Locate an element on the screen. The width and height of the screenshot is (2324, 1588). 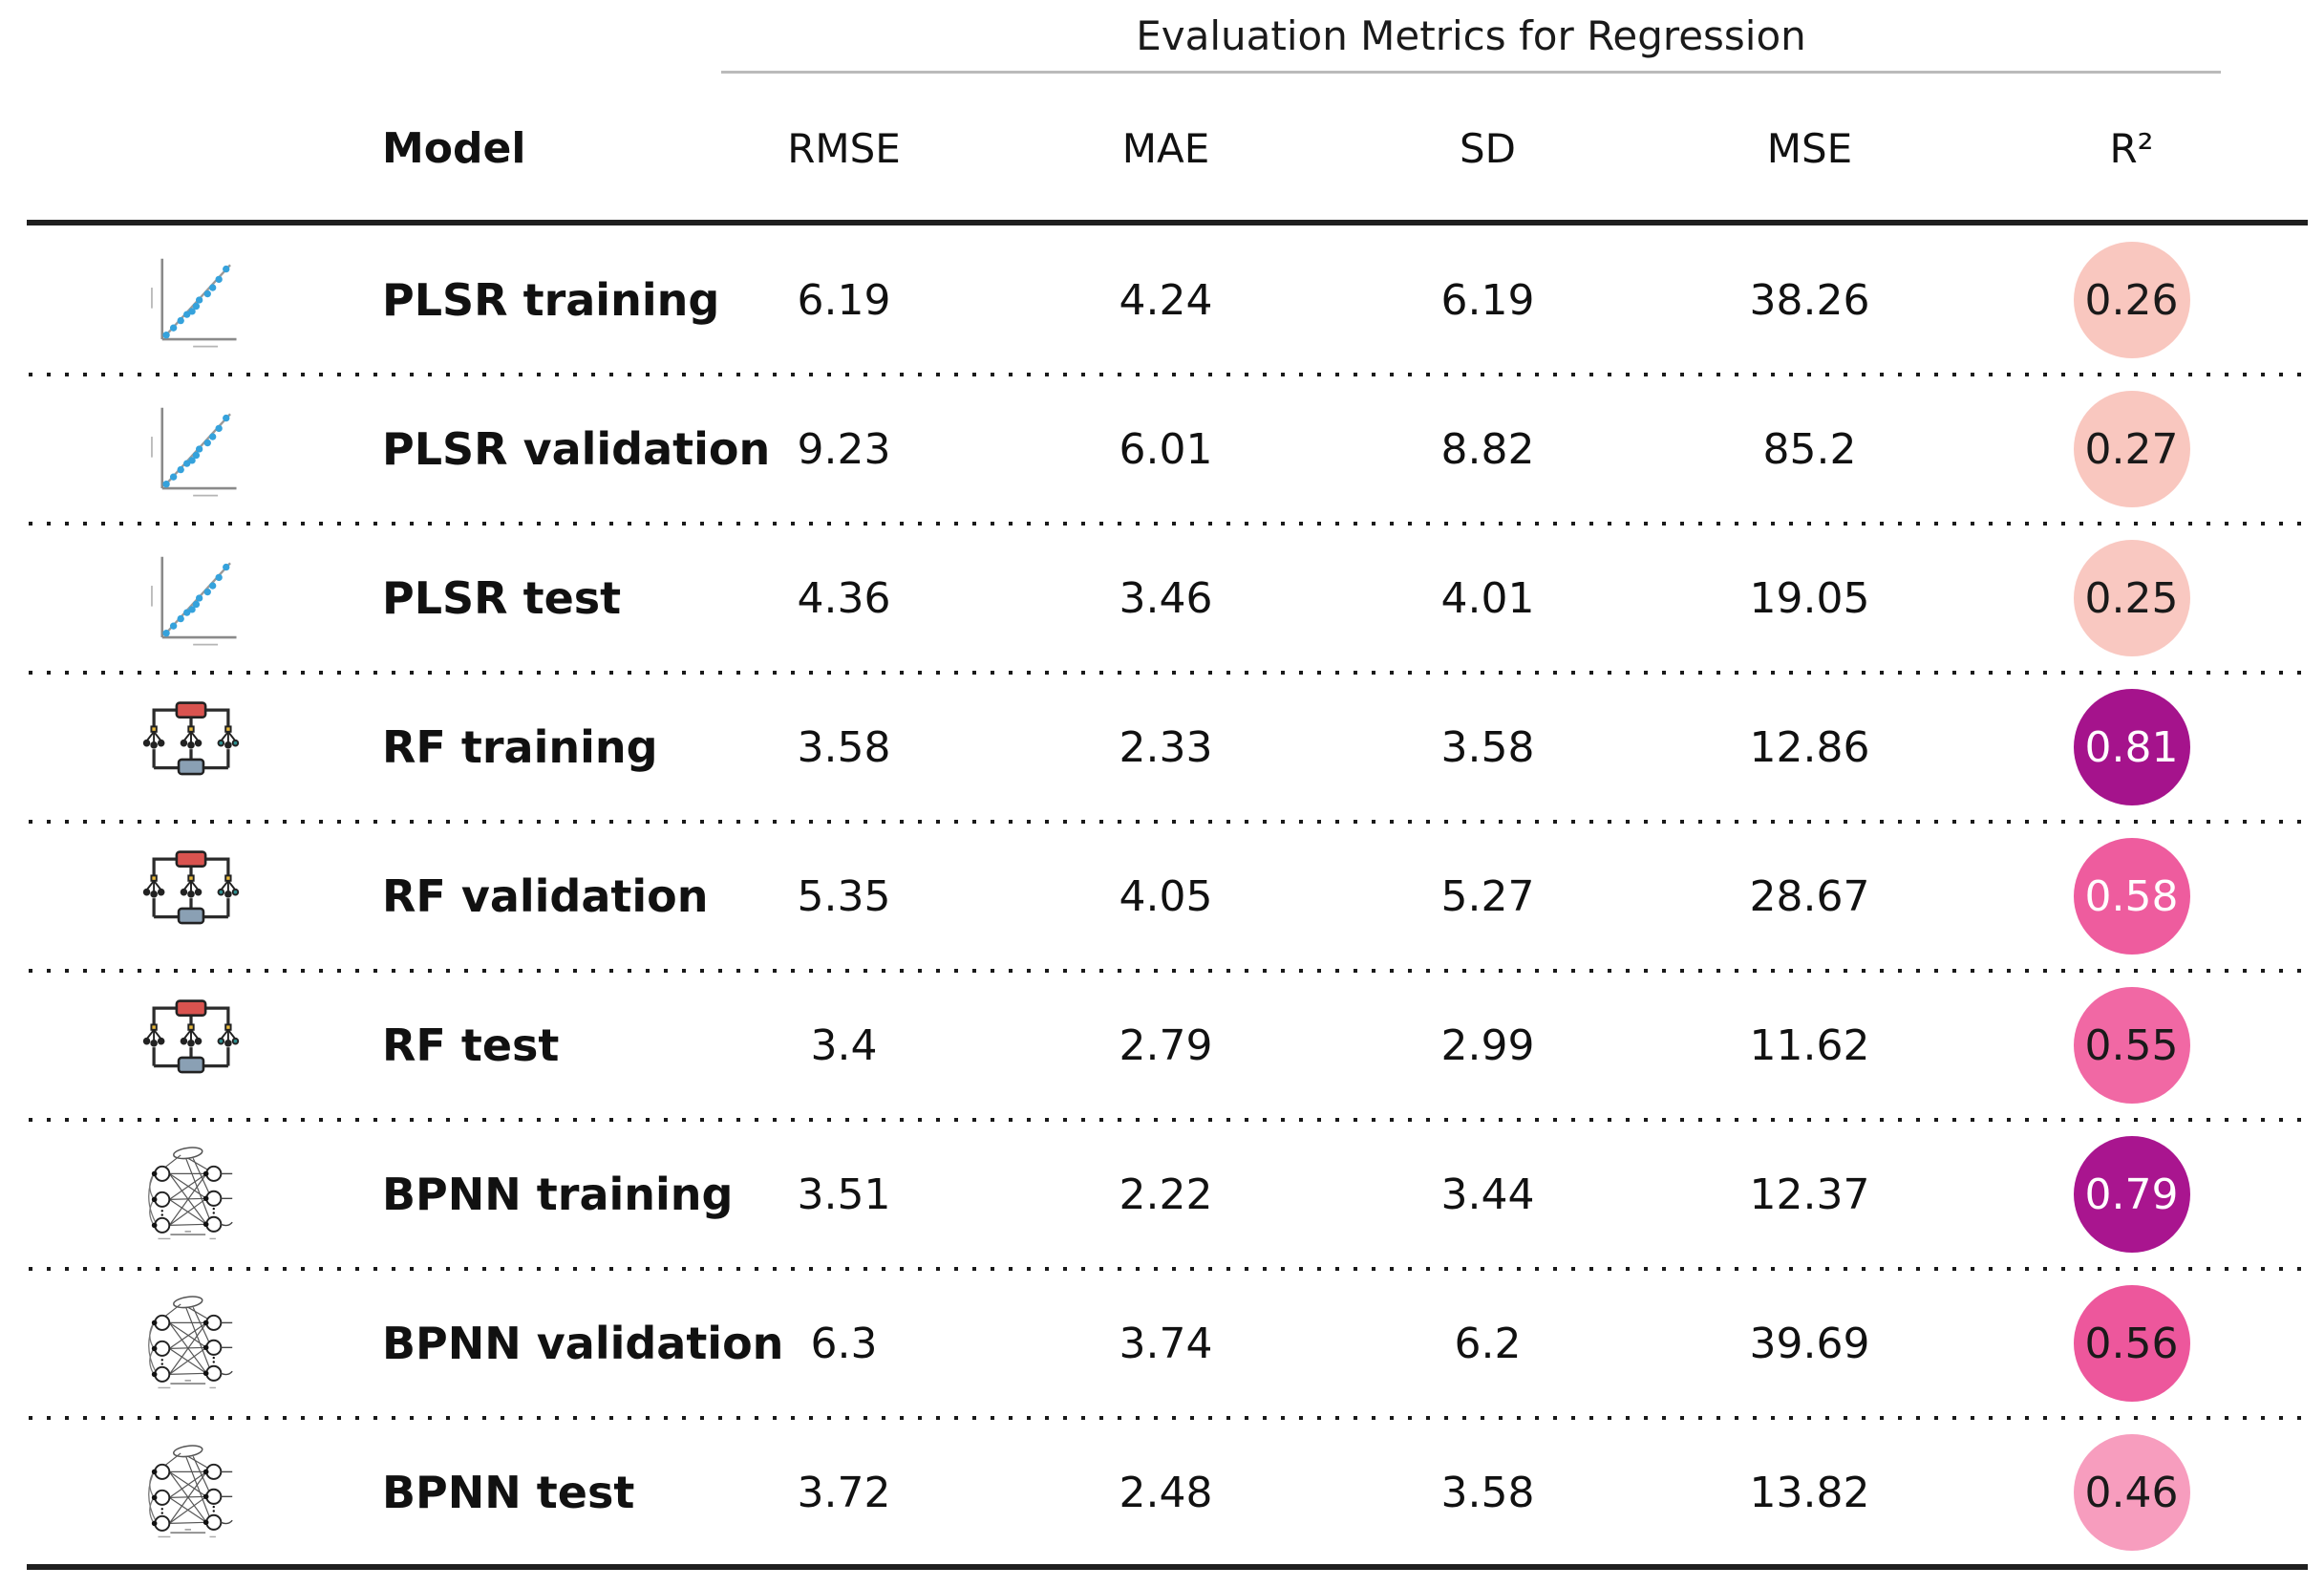
mse-value: 12.86 is located at coordinates (1809, 747).